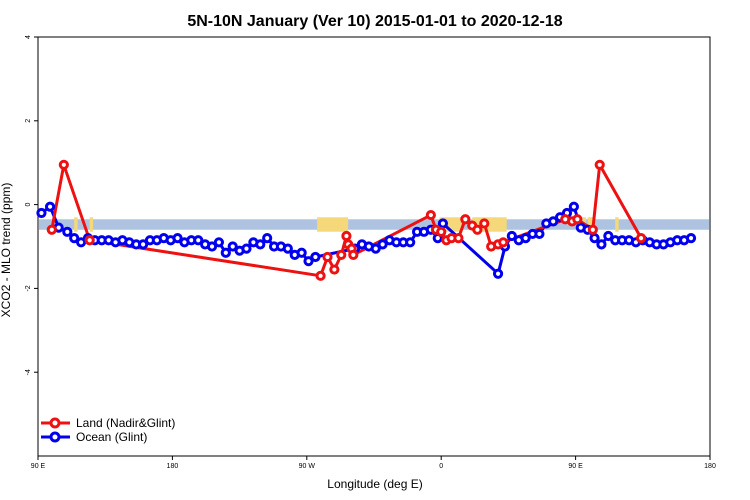 The height and width of the screenshot is (500, 750). I want to click on reference-band, so click(374, 224).